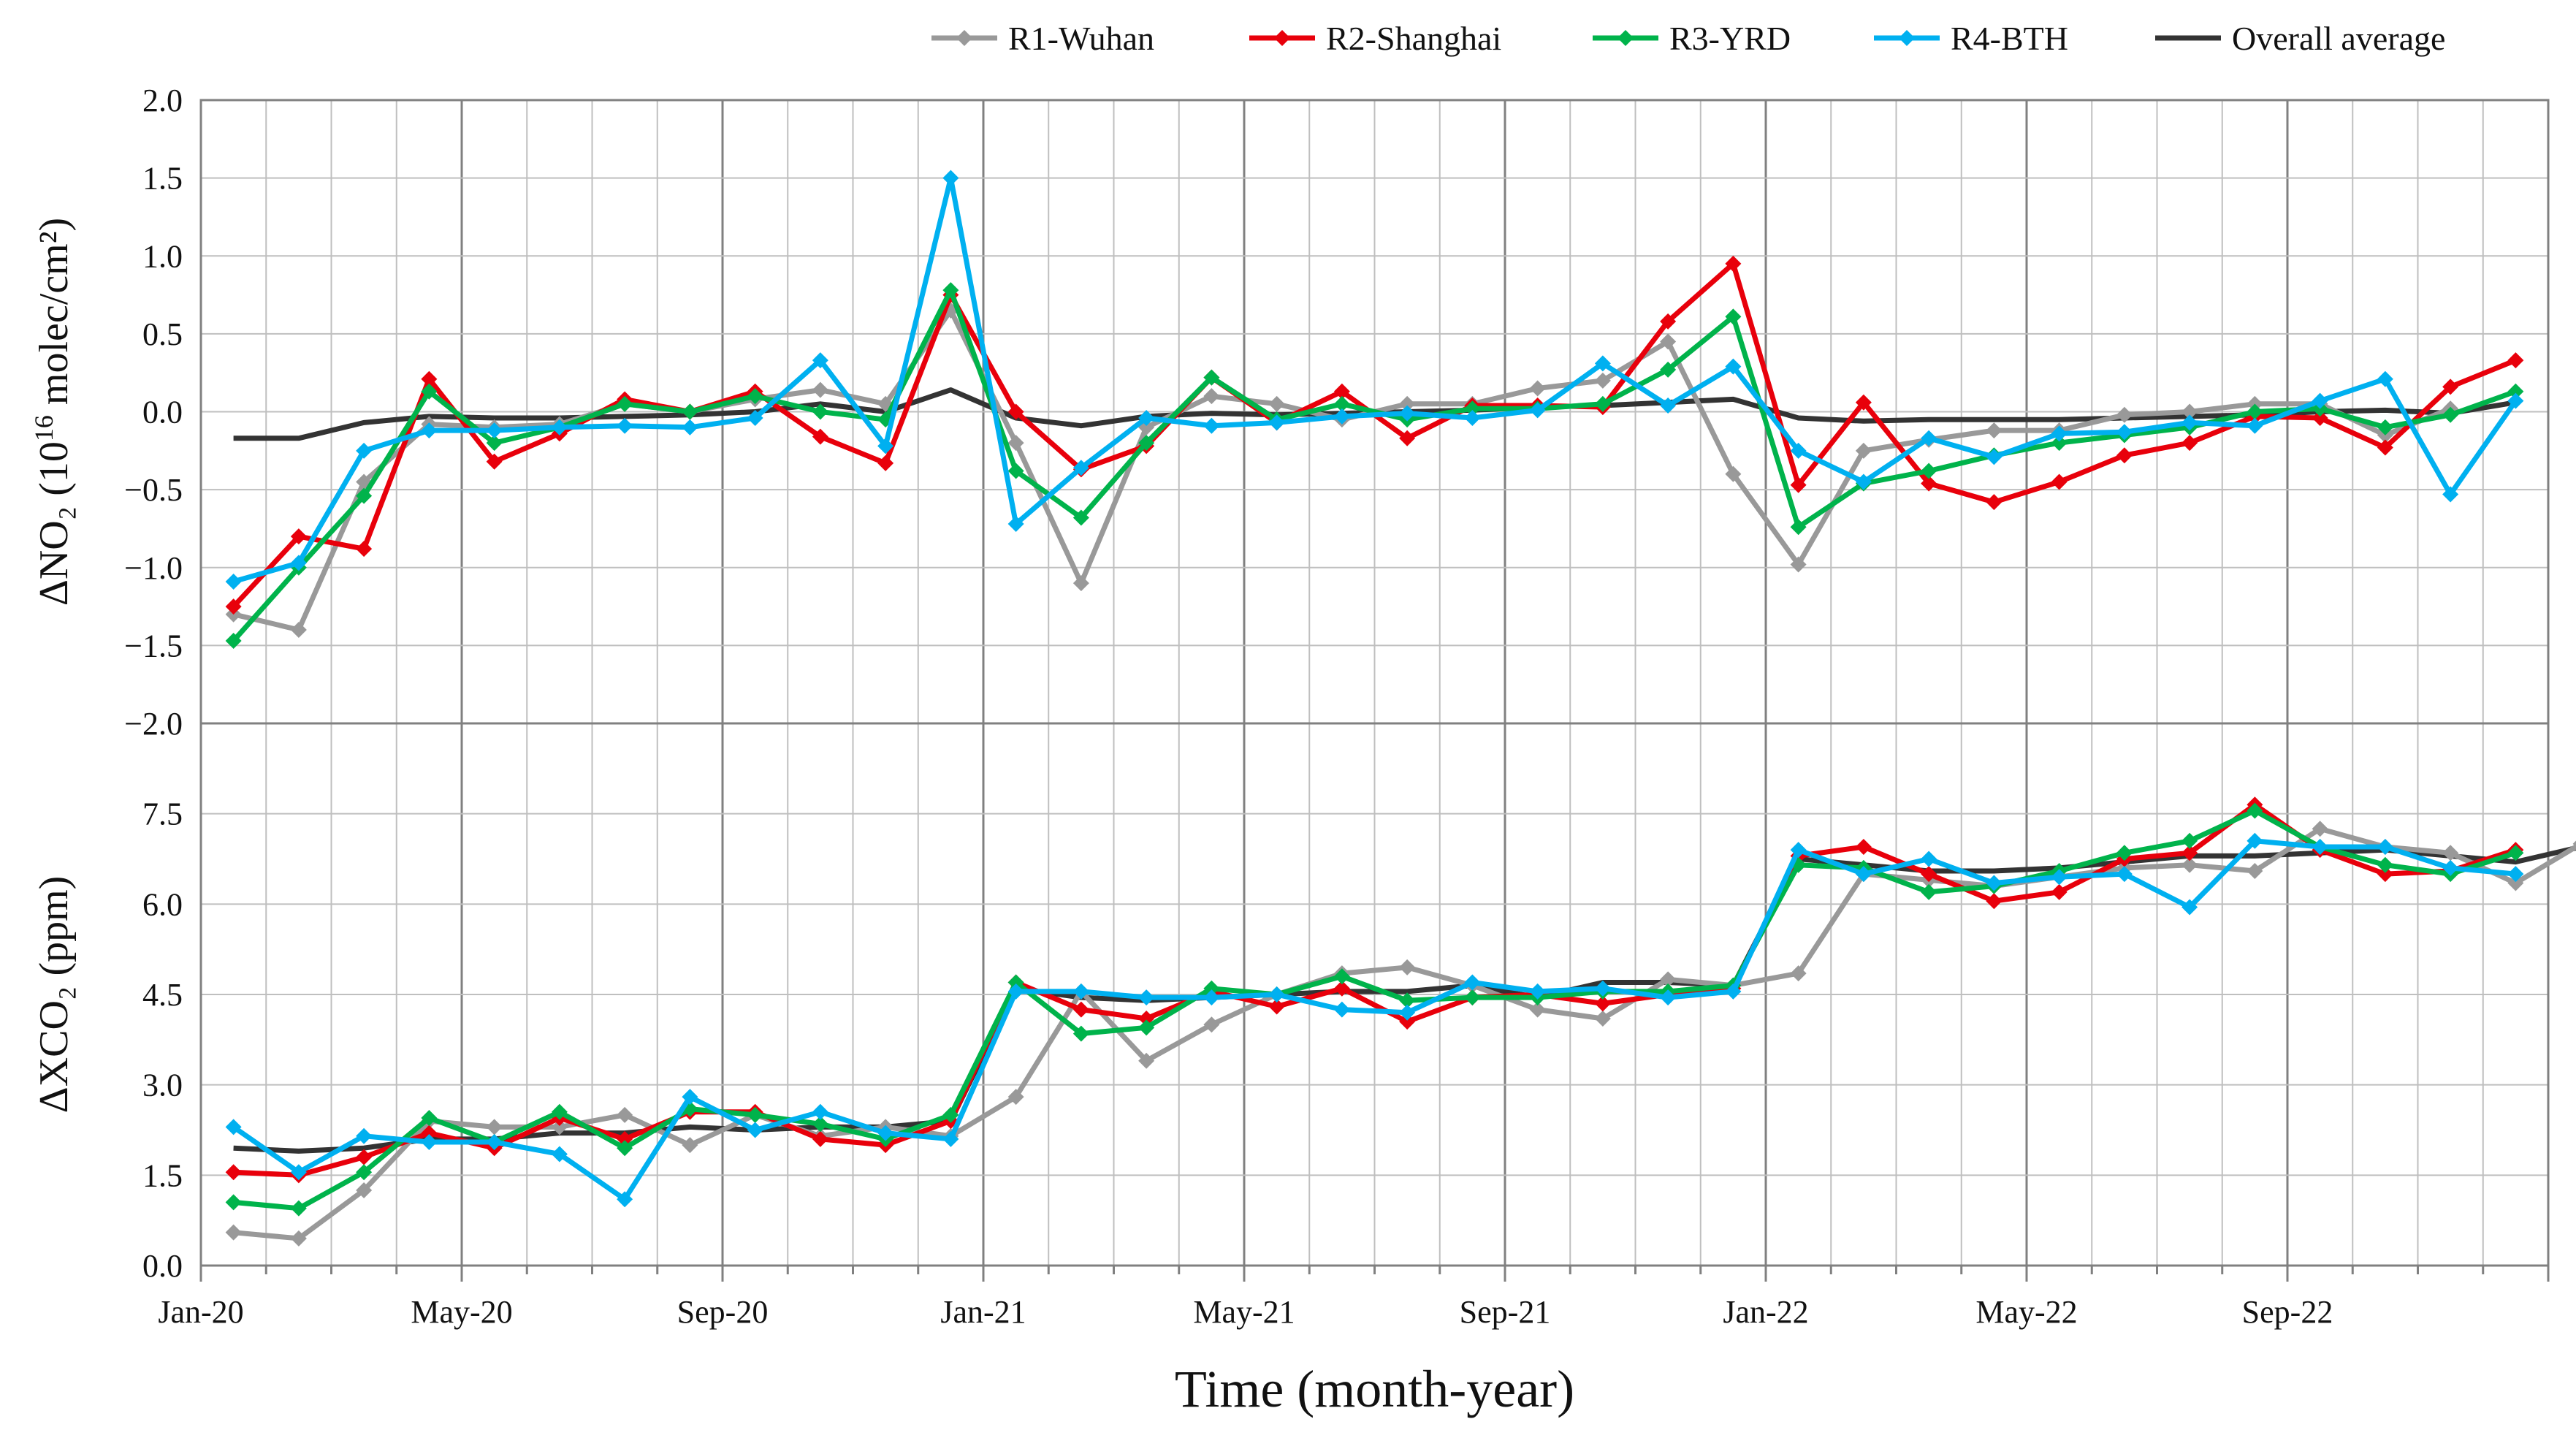  What do you see at coordinates (162, 814) in the screenshot?
I see `y-tick-label: 7.5` at bounding box center [162, 814].